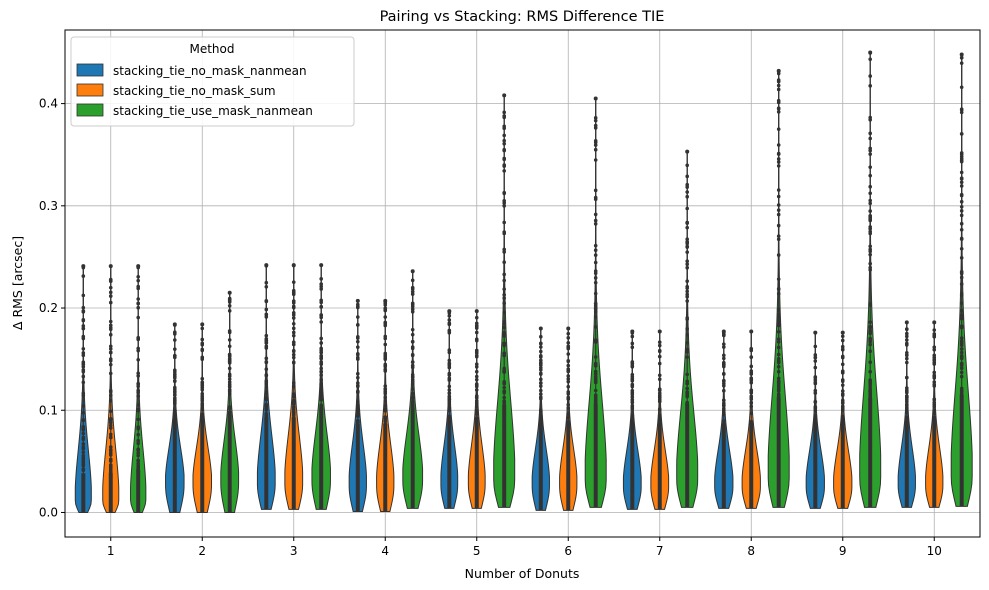  I want to click on x-tick-label: 10, so click(934, 551).